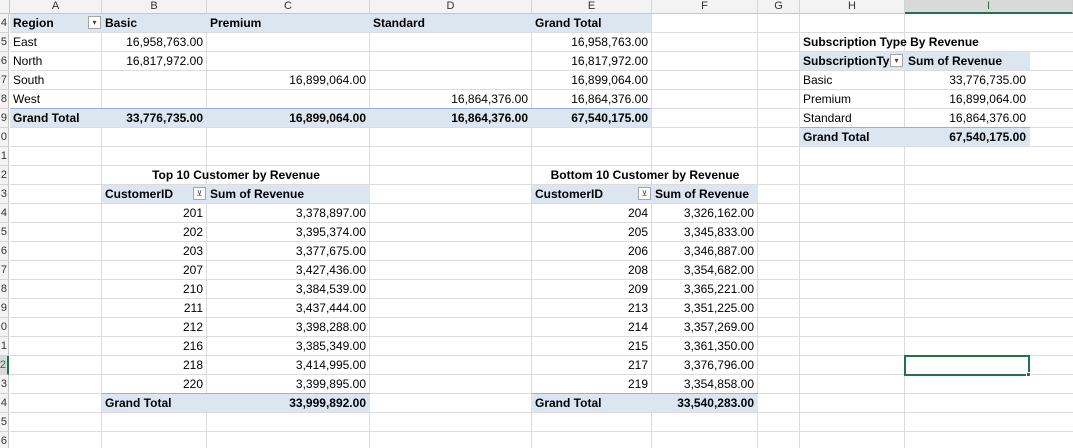  What do you see at coordinates (27, 99) in the screenshot?
I see `region-label: West` at bounding box center [27, 99].